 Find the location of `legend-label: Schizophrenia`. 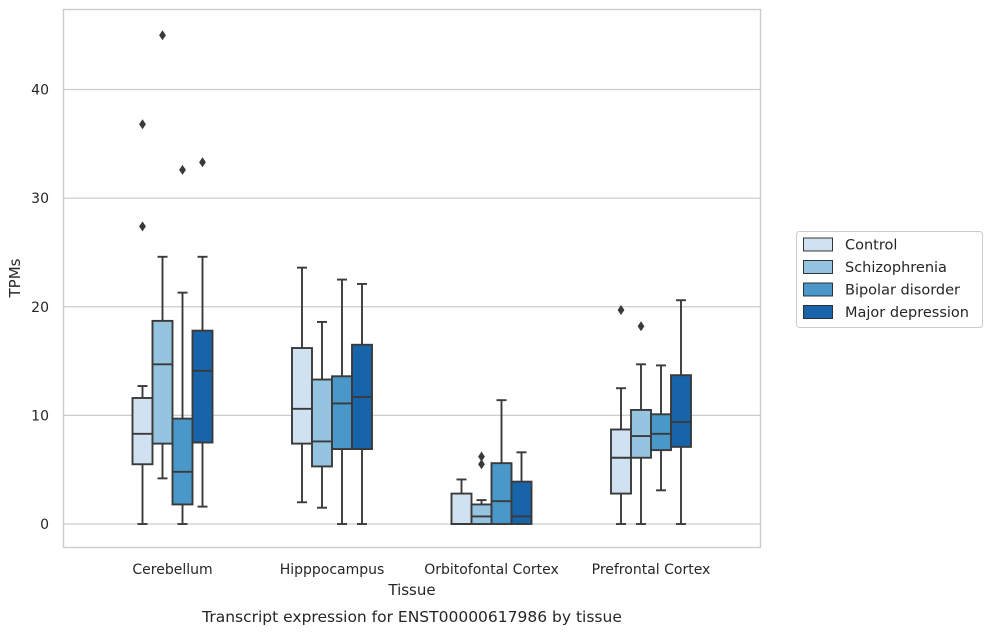

legend-label: Schizophrenia is located at coordinates (896, 268).